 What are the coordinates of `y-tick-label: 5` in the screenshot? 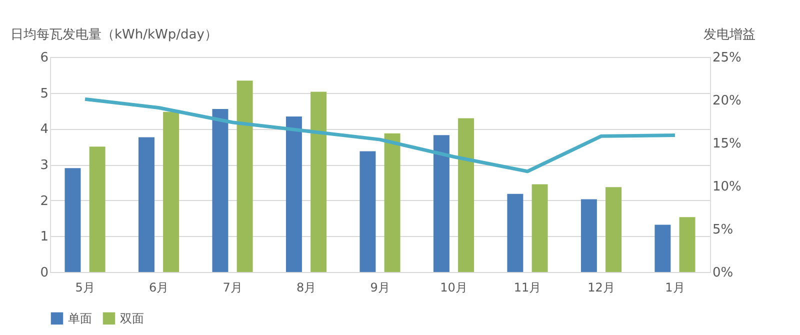 It's located at (44, 94).